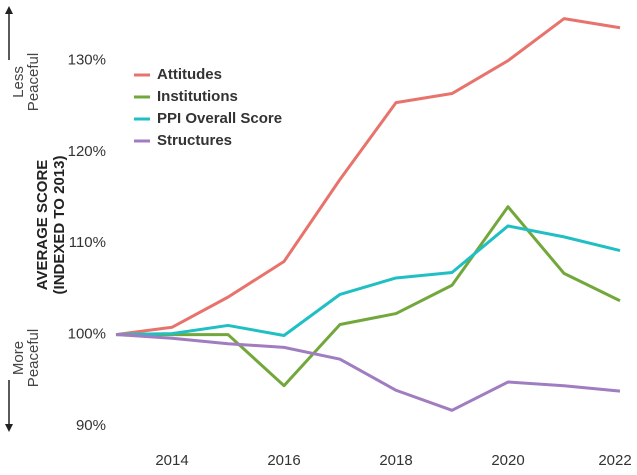 The image size is (637, 475). I want to click on legend-label: PPI Overall Score, so click(219, 118).